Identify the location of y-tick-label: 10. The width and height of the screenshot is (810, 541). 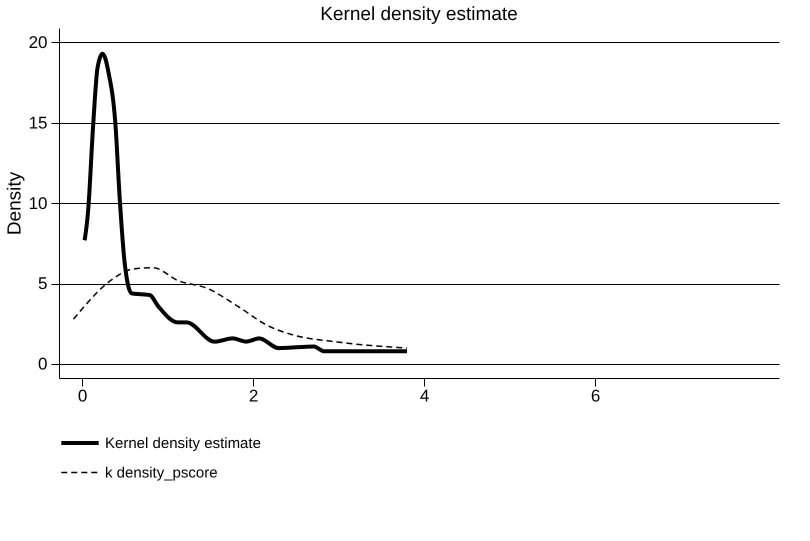
(38, 203).